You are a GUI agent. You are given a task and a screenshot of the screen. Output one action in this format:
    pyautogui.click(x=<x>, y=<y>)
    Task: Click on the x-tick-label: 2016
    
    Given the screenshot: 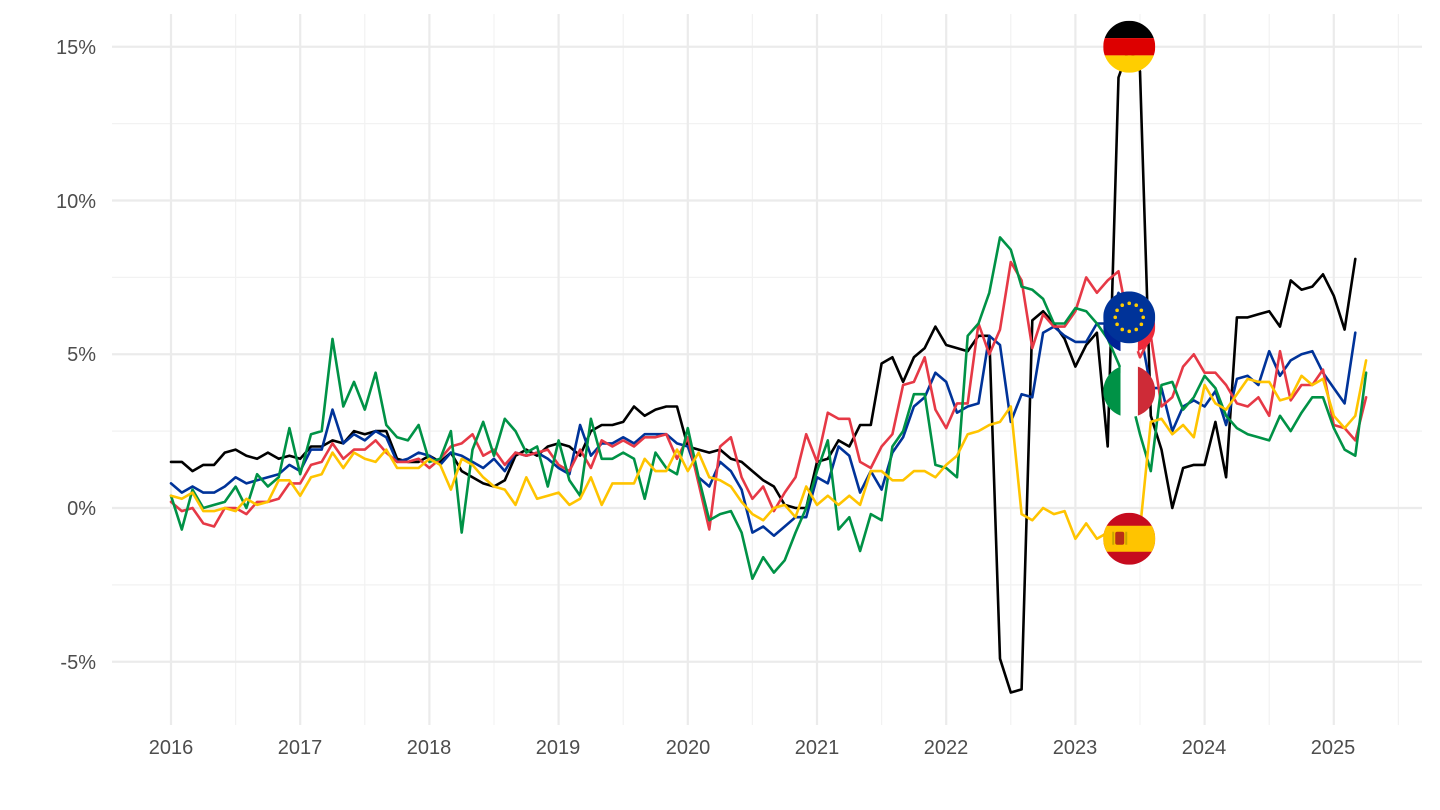 What is the action you would take?
    pyautogui.click(x=171, y=748)
    